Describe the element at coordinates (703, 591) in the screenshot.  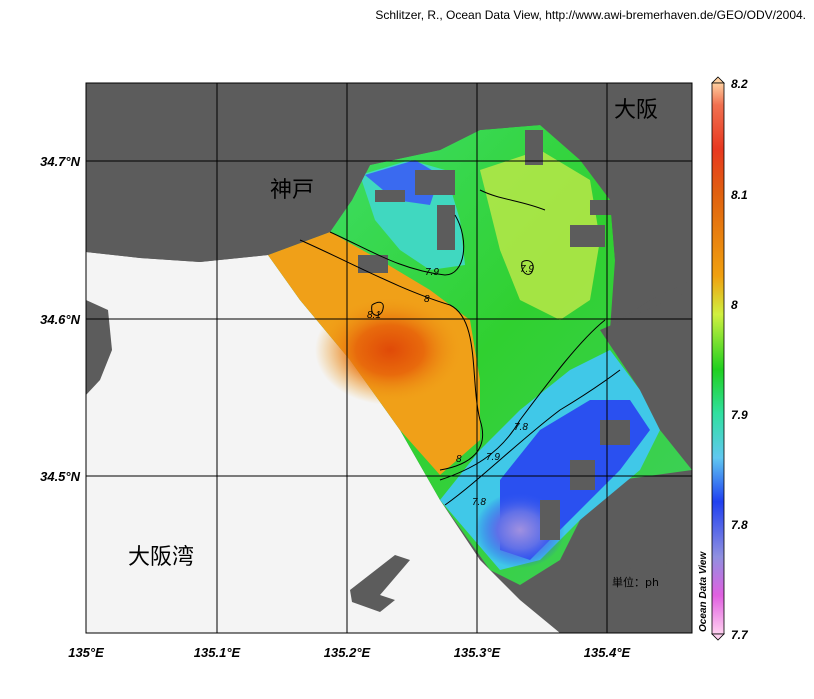
I see `colorbar-title: Ocean Data View` at that location.